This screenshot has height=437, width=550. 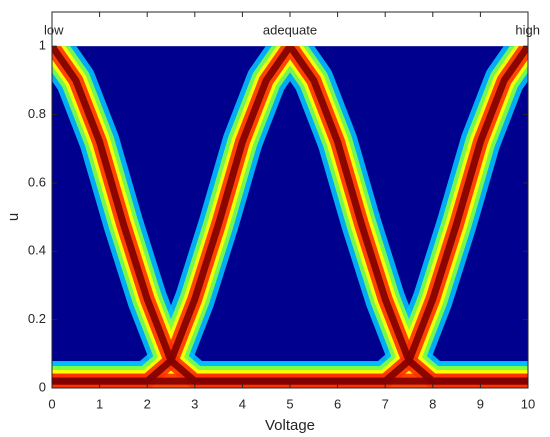 I want to click on x-tick-label: 10, so click(x=528, y=403).